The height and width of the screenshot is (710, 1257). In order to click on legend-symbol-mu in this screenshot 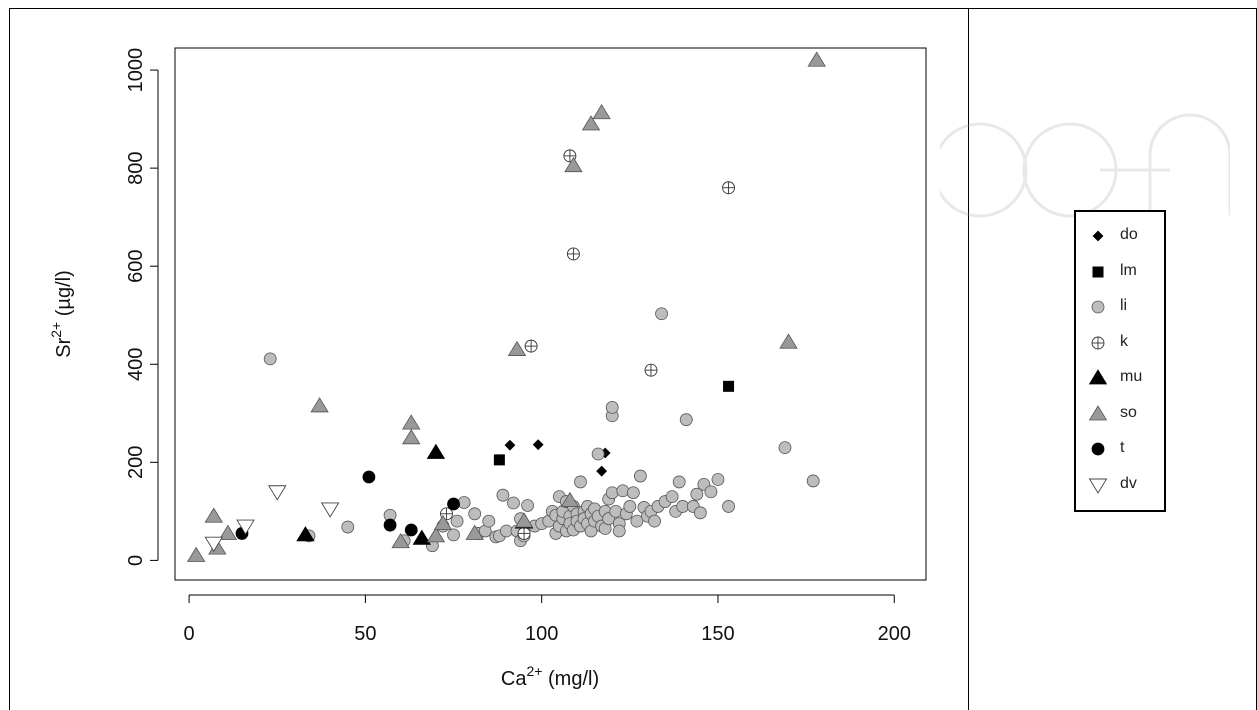, I will do `click(1098, 377)`.